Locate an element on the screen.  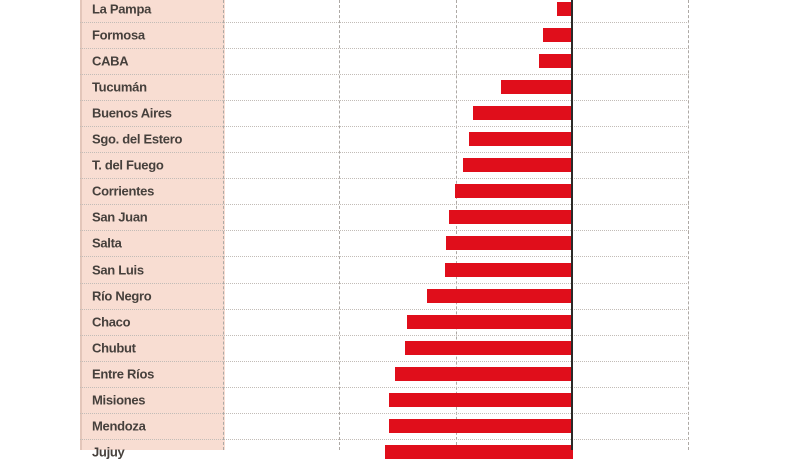
chart-row: Chubut is located at coordinates (384, 348).